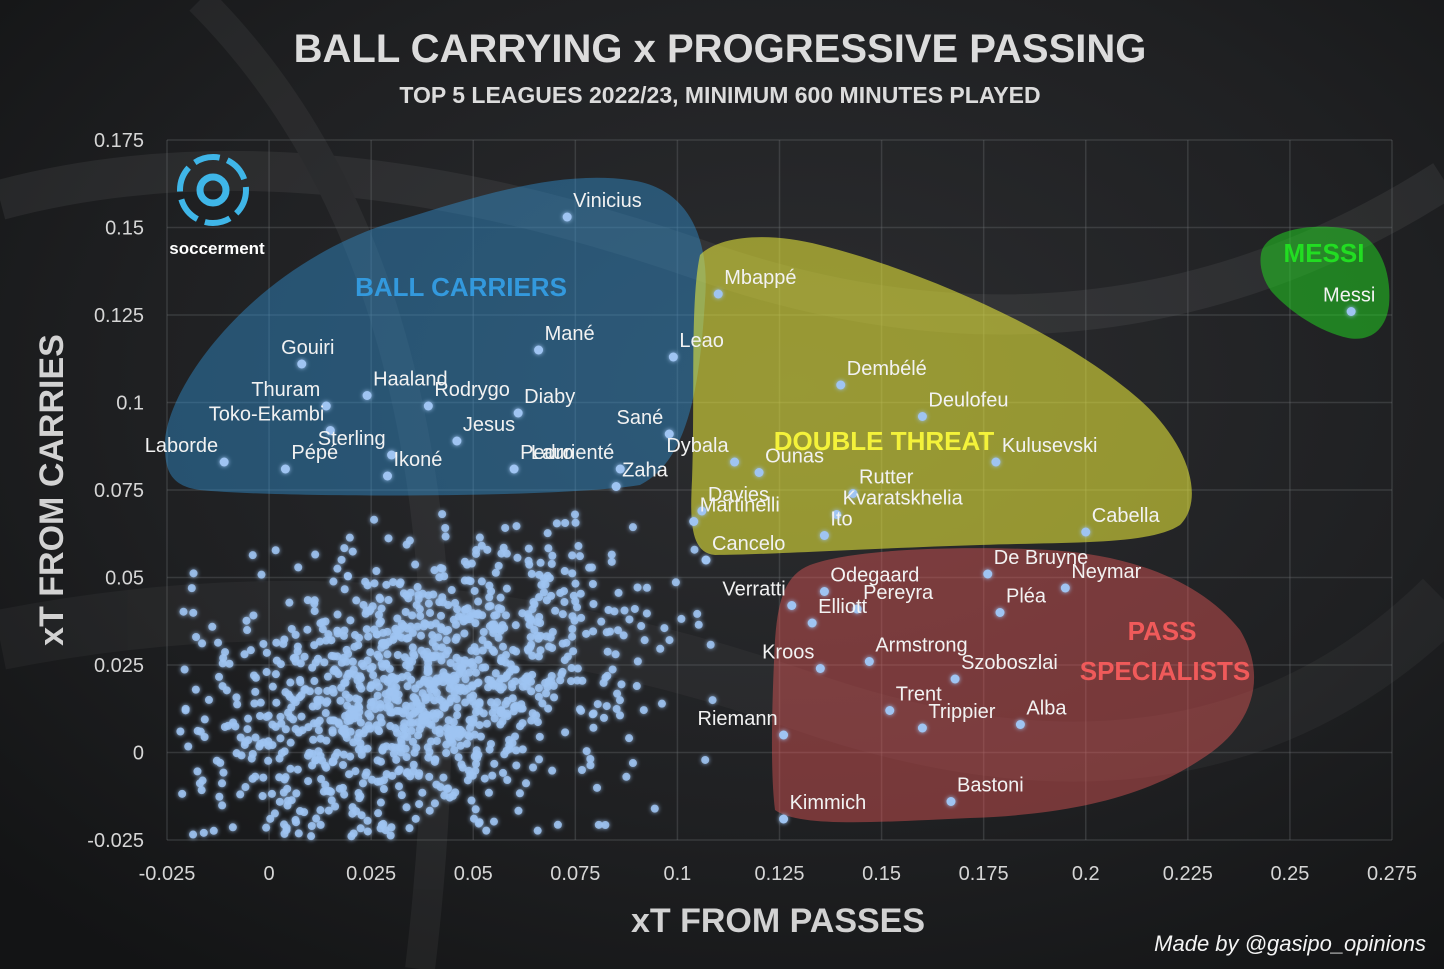 The width and height of the screenshot is (1444, 969). I want to click on player-label: Neymar, so click(1106, 572).